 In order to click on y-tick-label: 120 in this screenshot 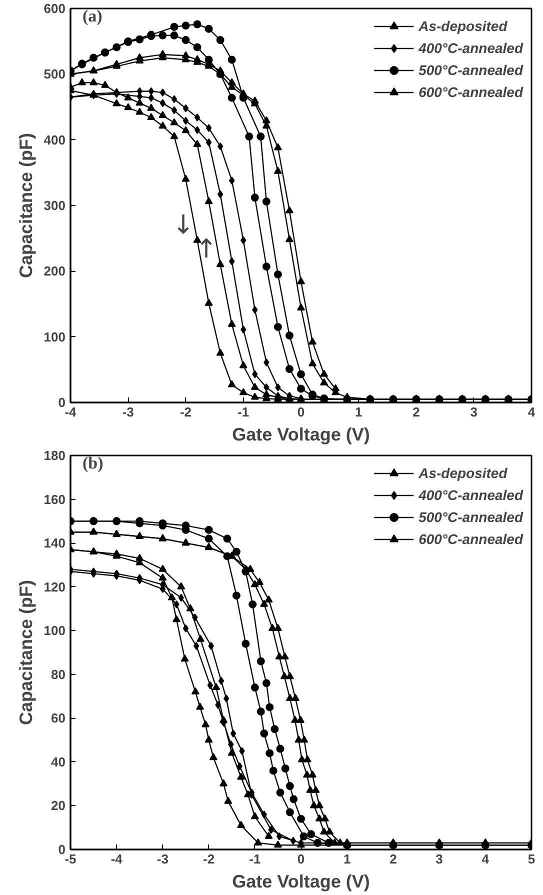, I will do `click(55, 586)`.